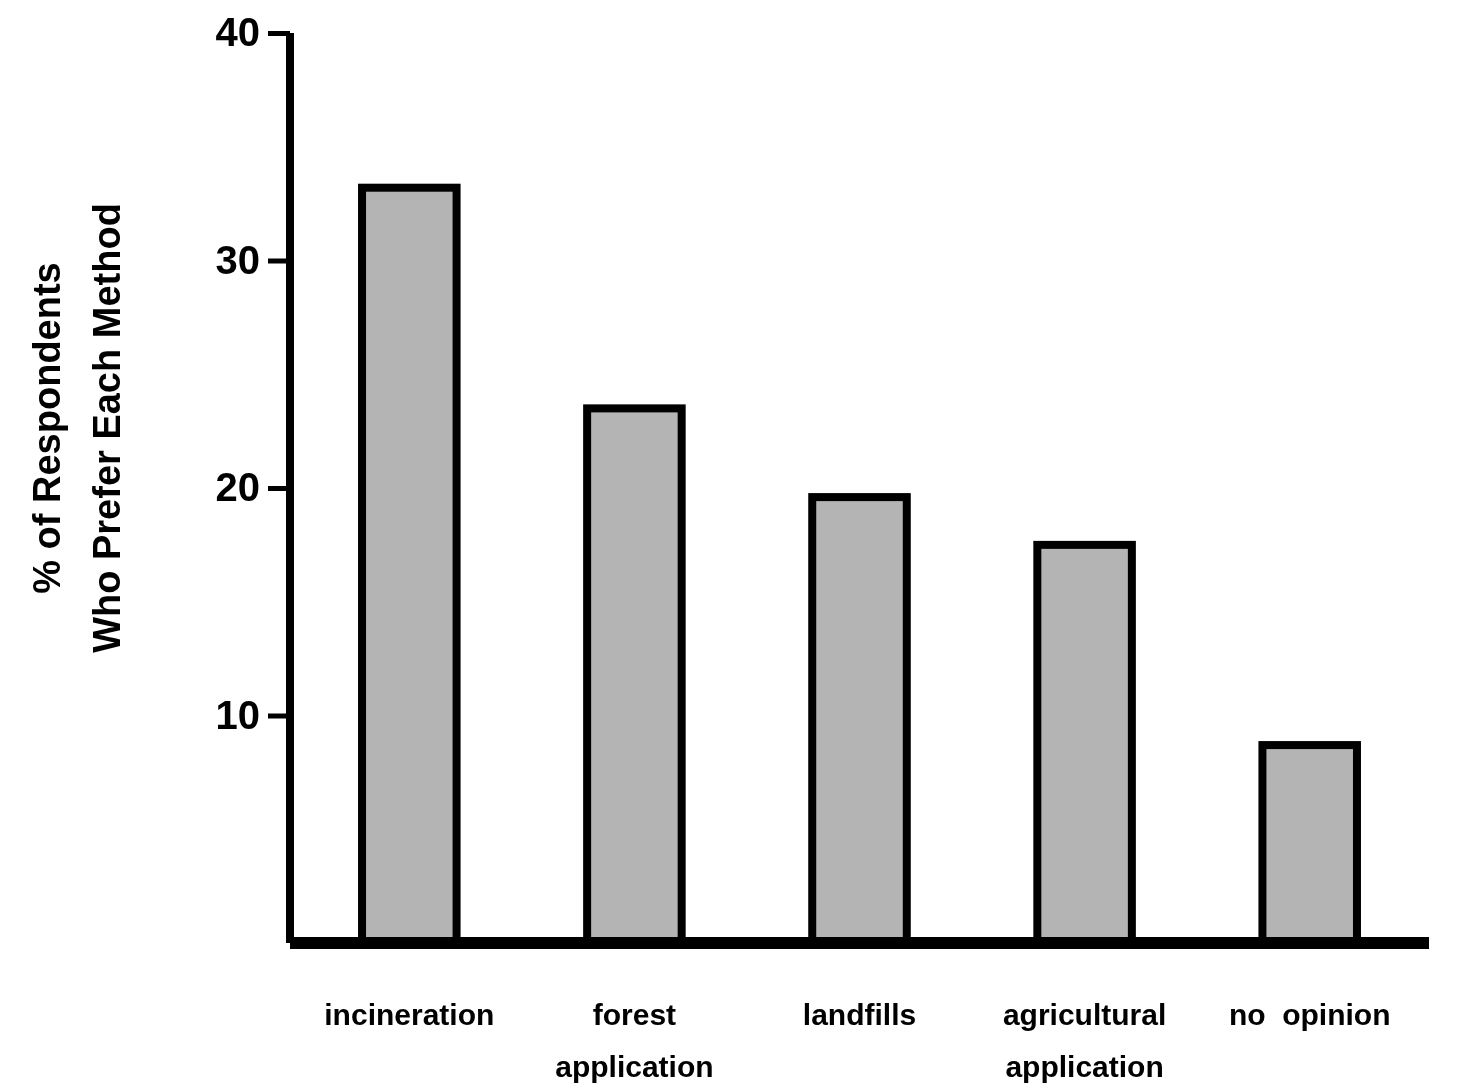 This screenshot has height=1090, width=1474. I want to click on y-tick-label: 30, so click(237, 259).